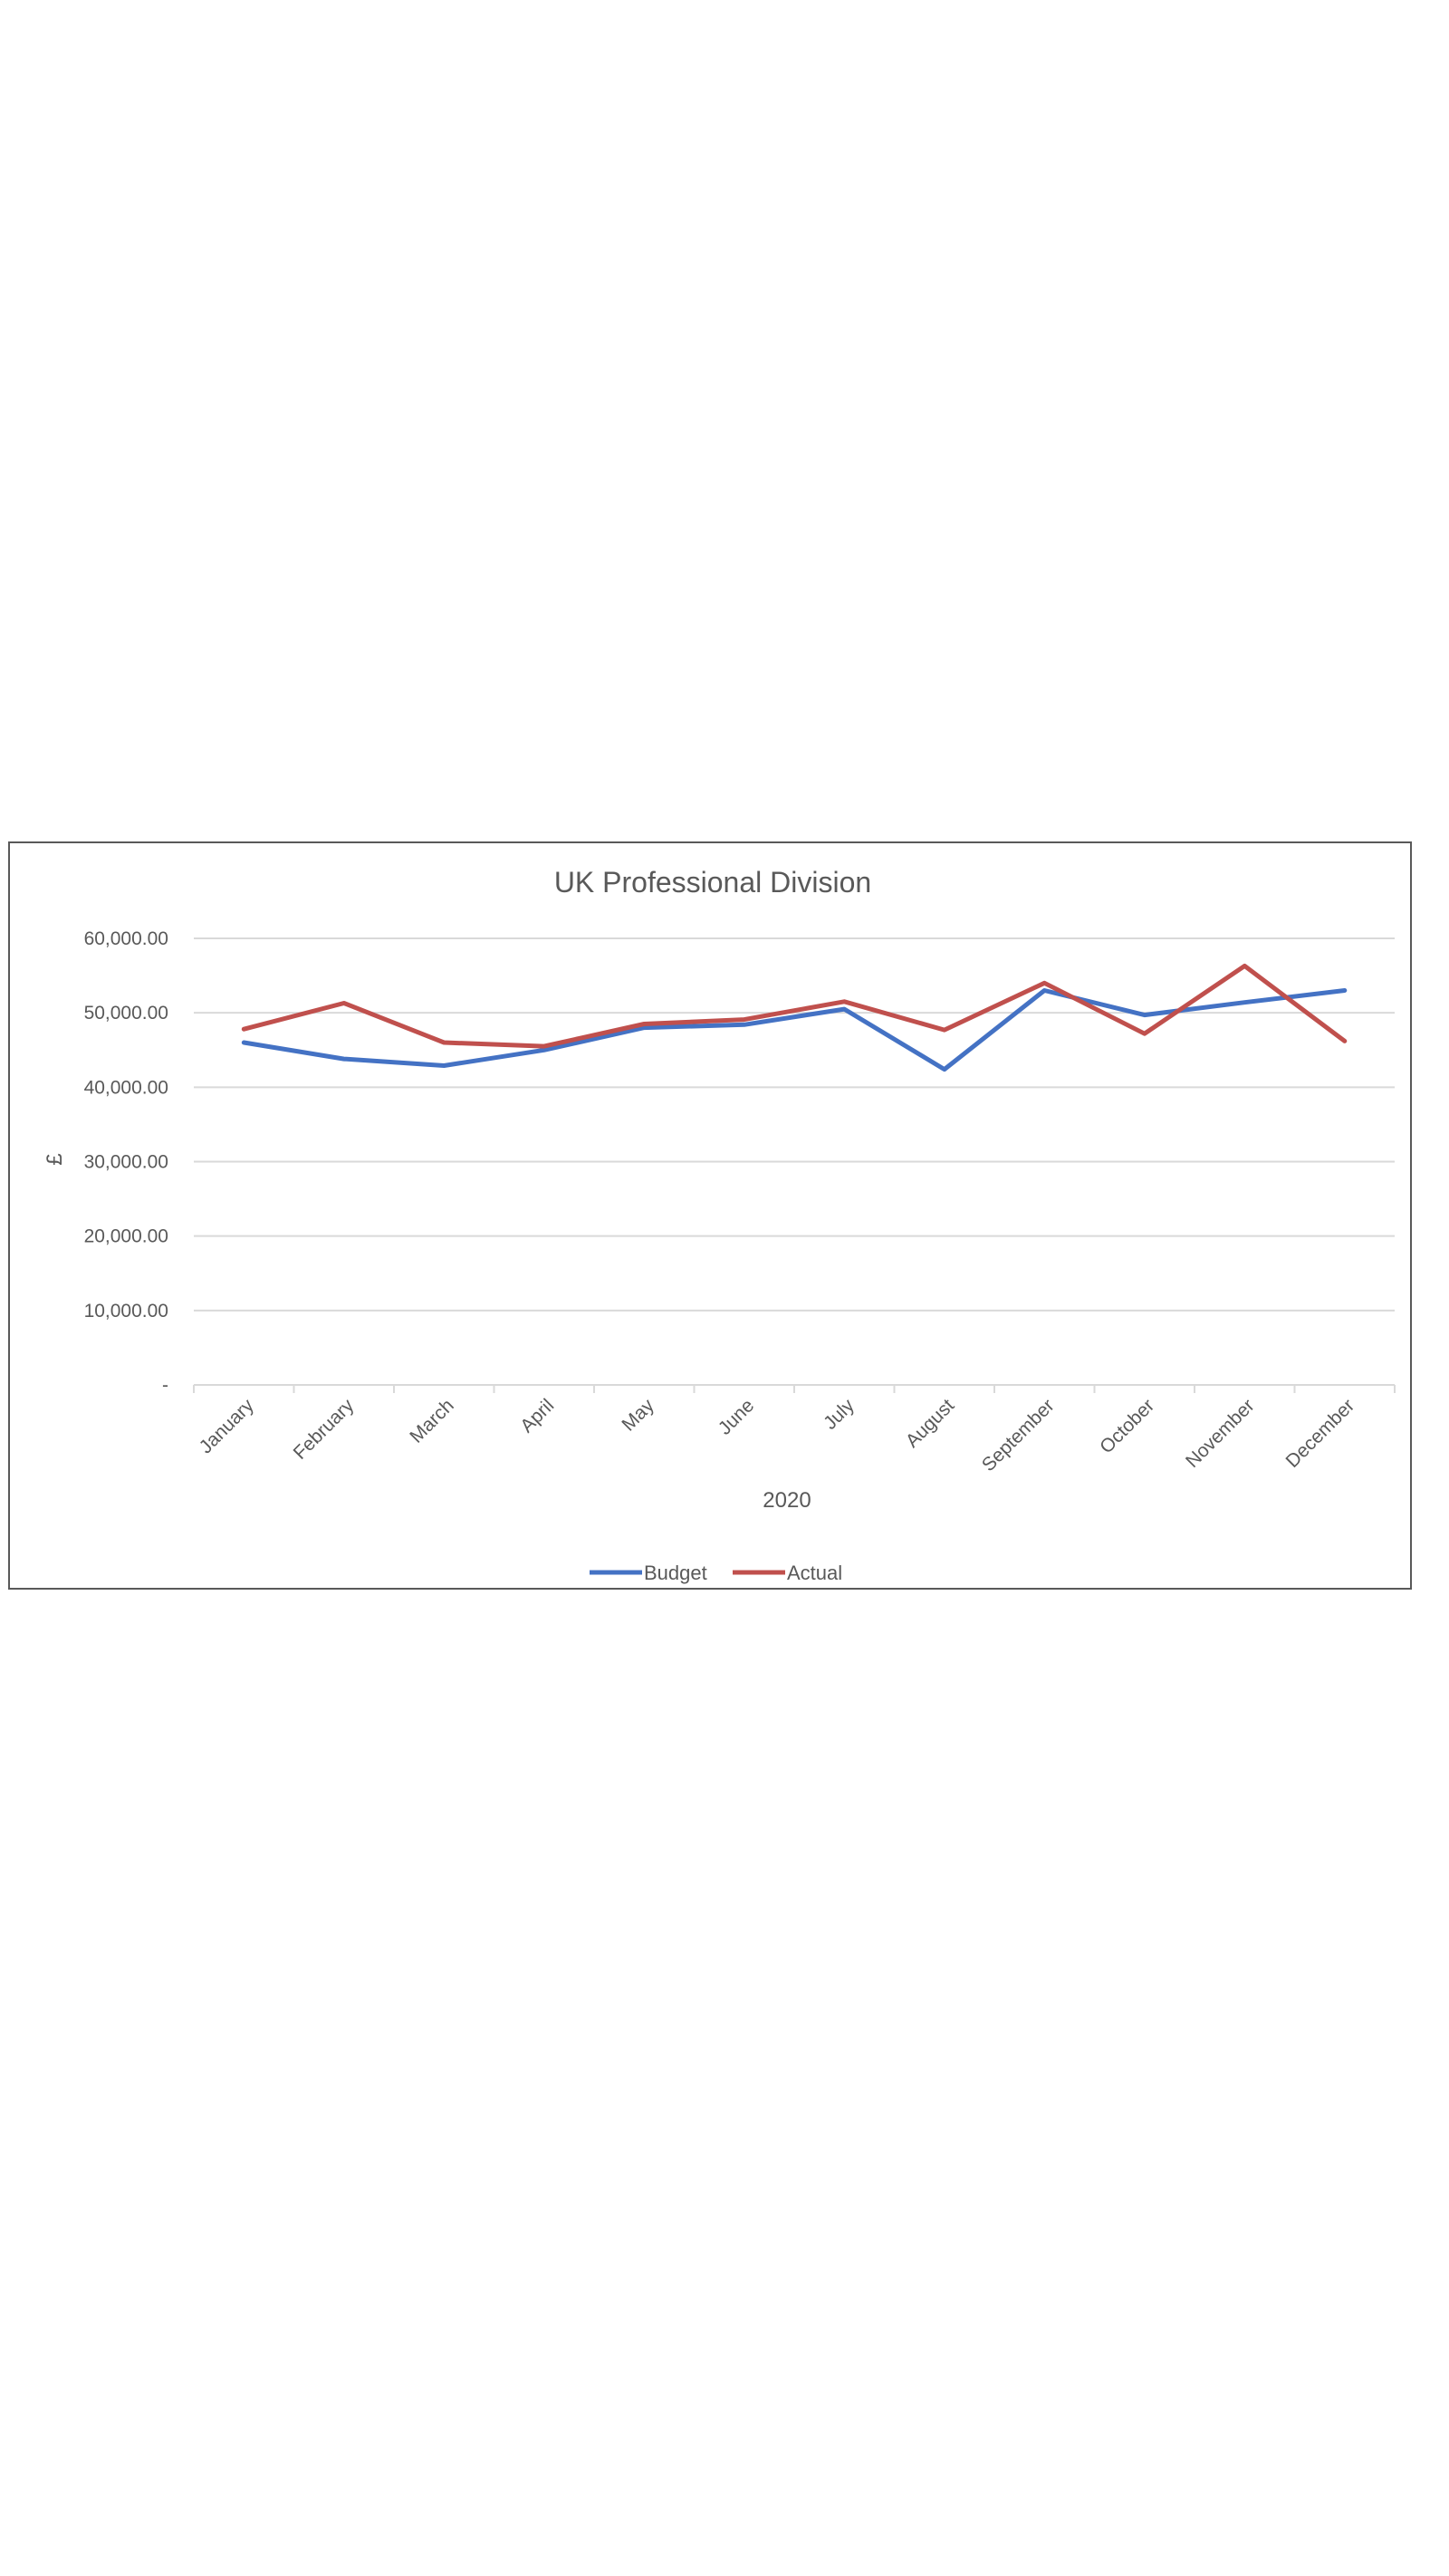  I want to click on y-axis-title: £, so click(55, 1159).